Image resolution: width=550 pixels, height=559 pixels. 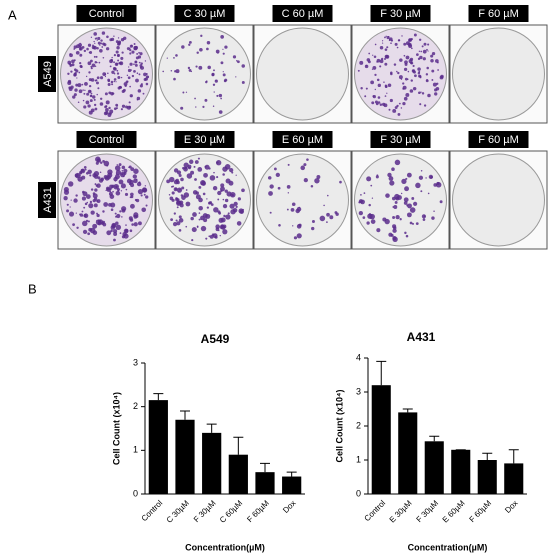 I want to click on column-label: C 30 µM, so click(x=205, y=14).